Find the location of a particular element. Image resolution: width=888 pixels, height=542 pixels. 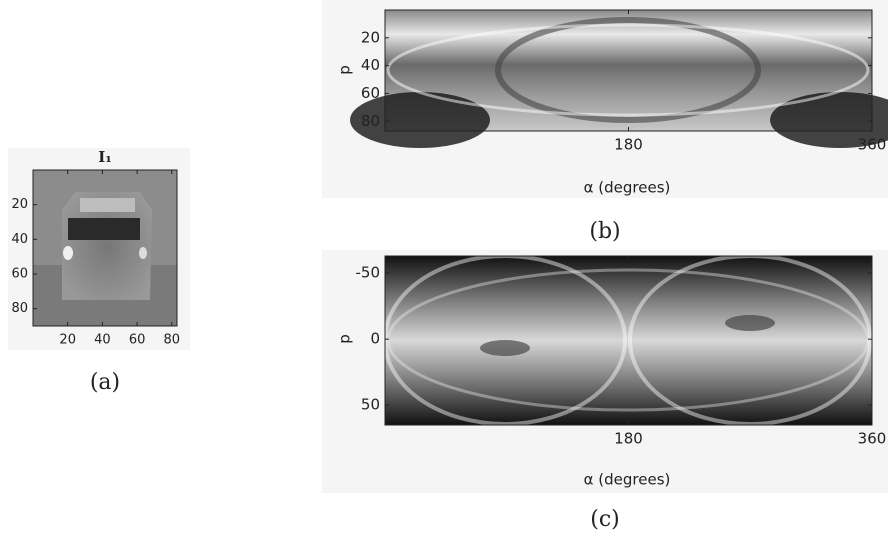

y-tick-label: -50 is located at coordinates (368, 273).